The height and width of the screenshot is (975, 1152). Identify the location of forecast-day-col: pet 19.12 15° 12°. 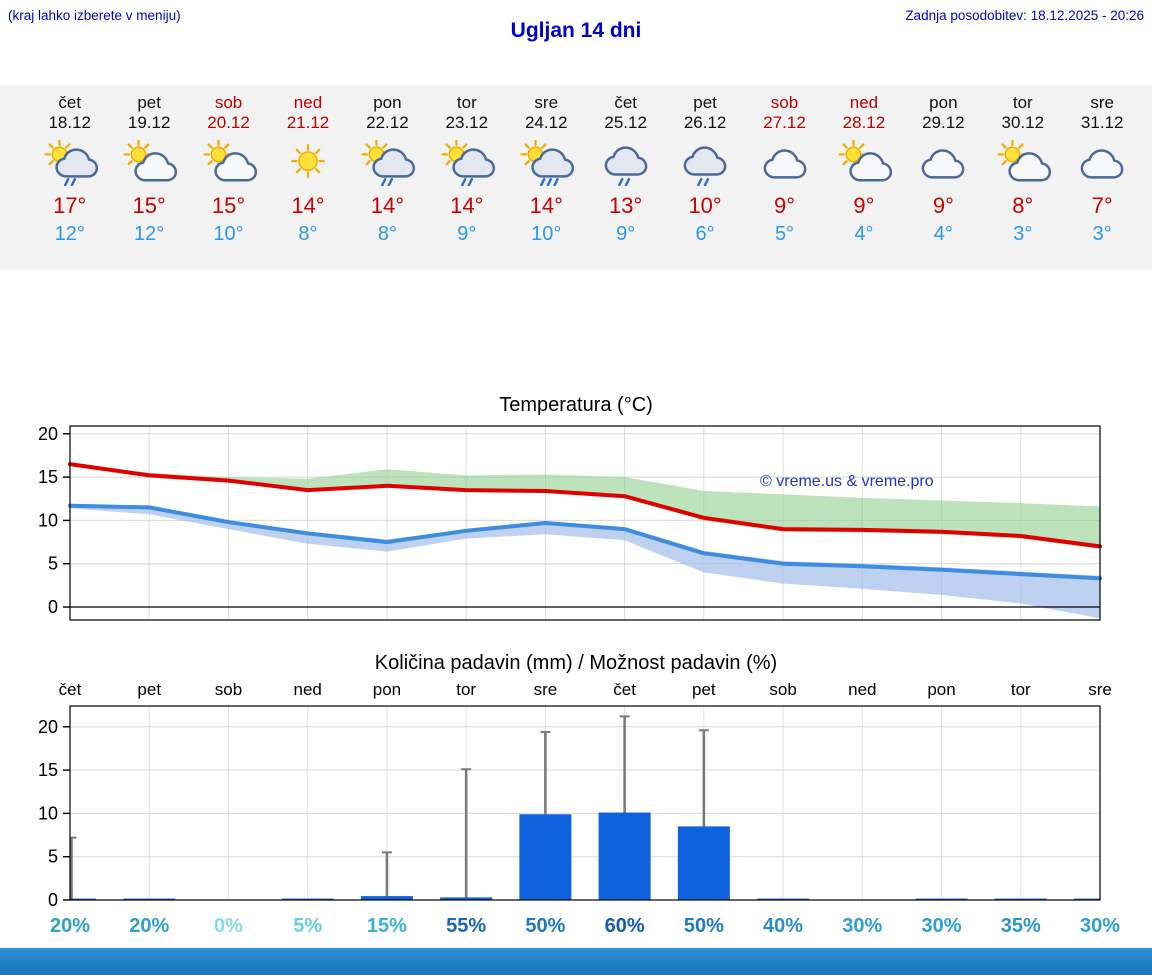
(148, 181).